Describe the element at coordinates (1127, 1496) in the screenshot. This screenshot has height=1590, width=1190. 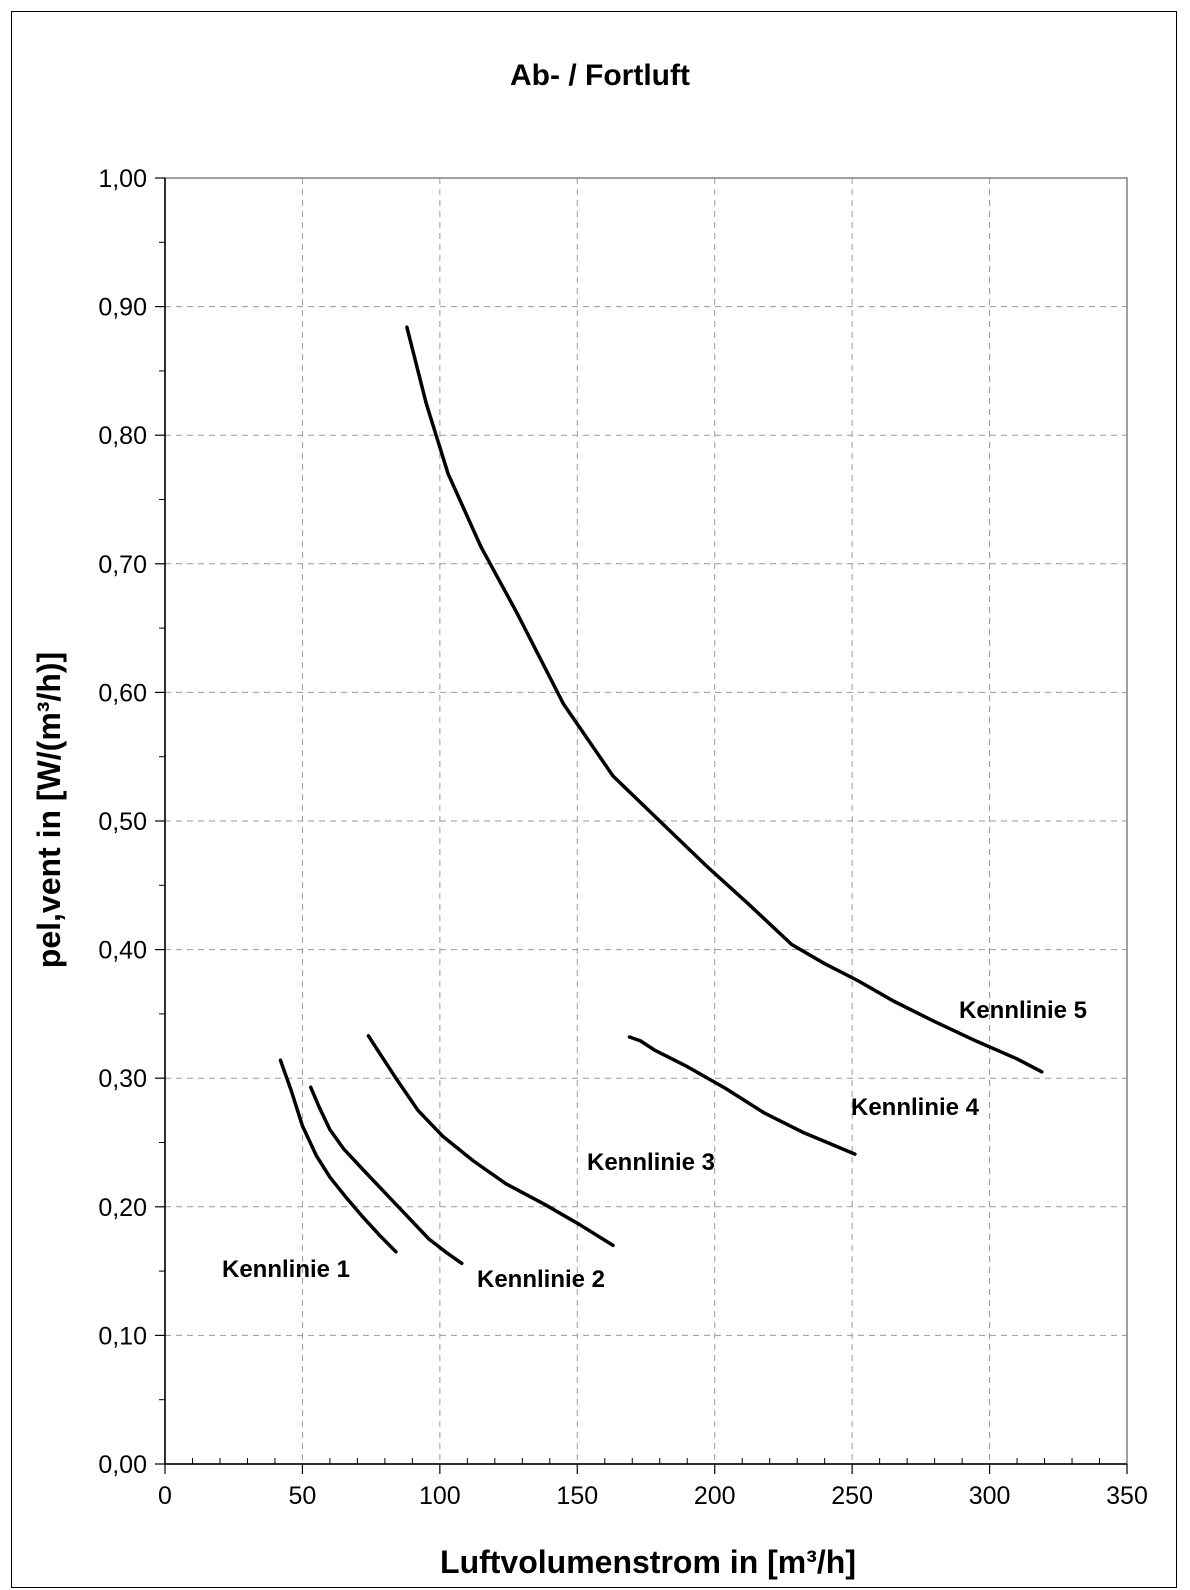
I see `x-tick-label: 350` at that location.